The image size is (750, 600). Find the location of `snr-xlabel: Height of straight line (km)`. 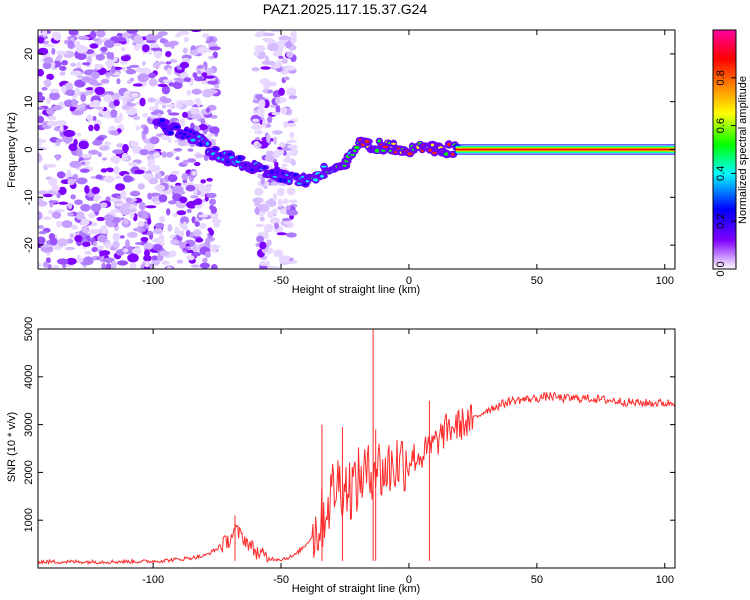

snr-xlabel: Height of straight line (km) is located at coordinates (356, 589).